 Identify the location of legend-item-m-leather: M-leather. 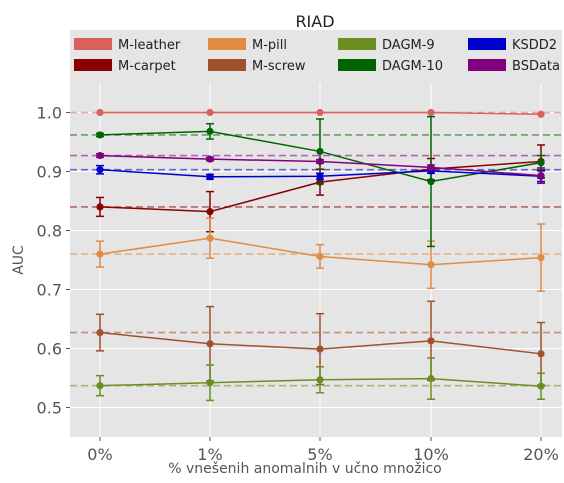
(127, 45).